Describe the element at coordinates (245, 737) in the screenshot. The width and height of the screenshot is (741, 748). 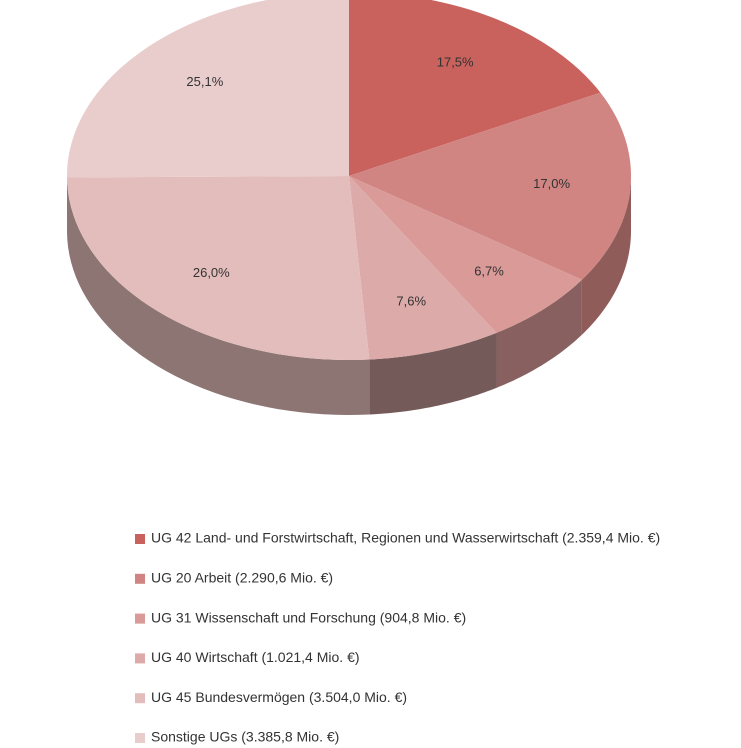
I see `legend-label: Sonstige UGs (3.385,8 Mio. €)` at that location.